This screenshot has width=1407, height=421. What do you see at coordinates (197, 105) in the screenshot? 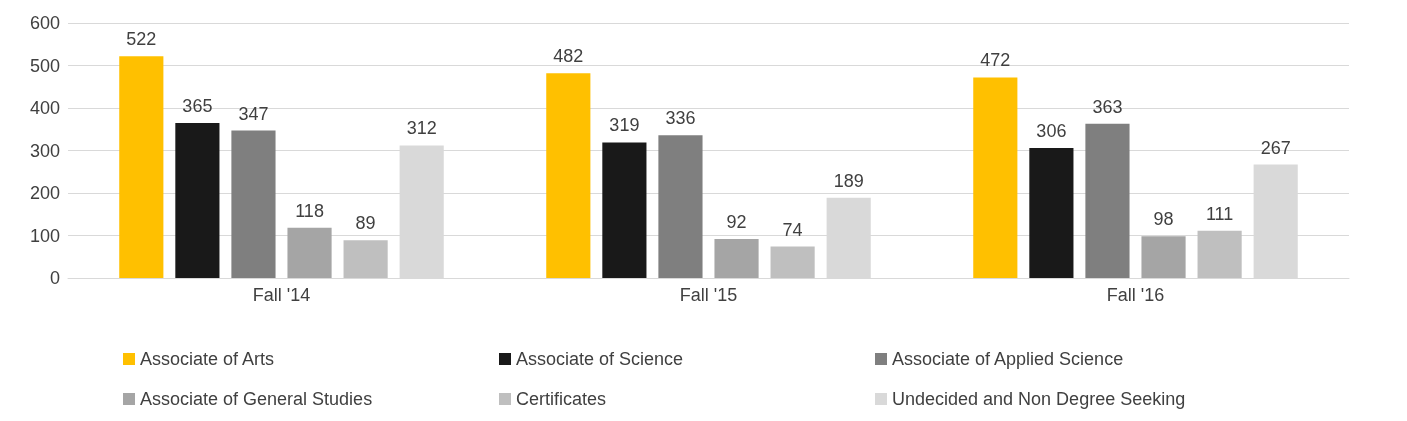
I see `data-label: 365` at bounding box center [197, 105].